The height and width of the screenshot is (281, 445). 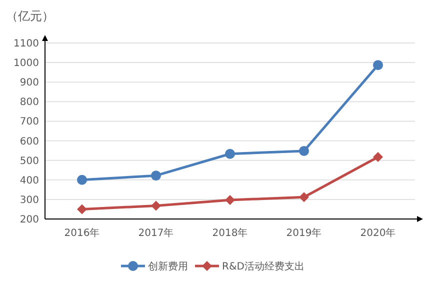 What do you see at coordinates (29, 161) in the screenshot?
I see `y-tick-label: 500` at bounding box center [29, 161].